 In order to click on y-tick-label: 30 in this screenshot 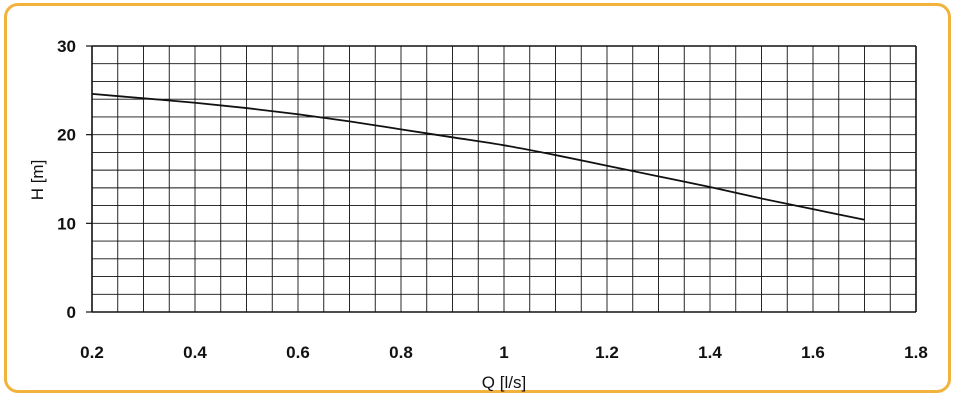, I will do `click(66, 46)`.